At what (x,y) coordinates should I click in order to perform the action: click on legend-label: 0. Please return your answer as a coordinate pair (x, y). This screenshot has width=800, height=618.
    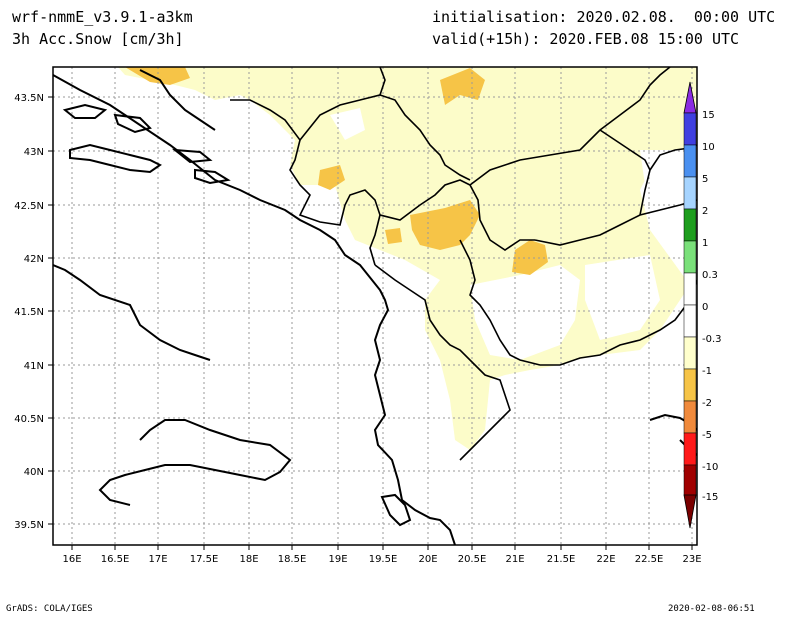
    Looking at the image, I should click on (705, 307).